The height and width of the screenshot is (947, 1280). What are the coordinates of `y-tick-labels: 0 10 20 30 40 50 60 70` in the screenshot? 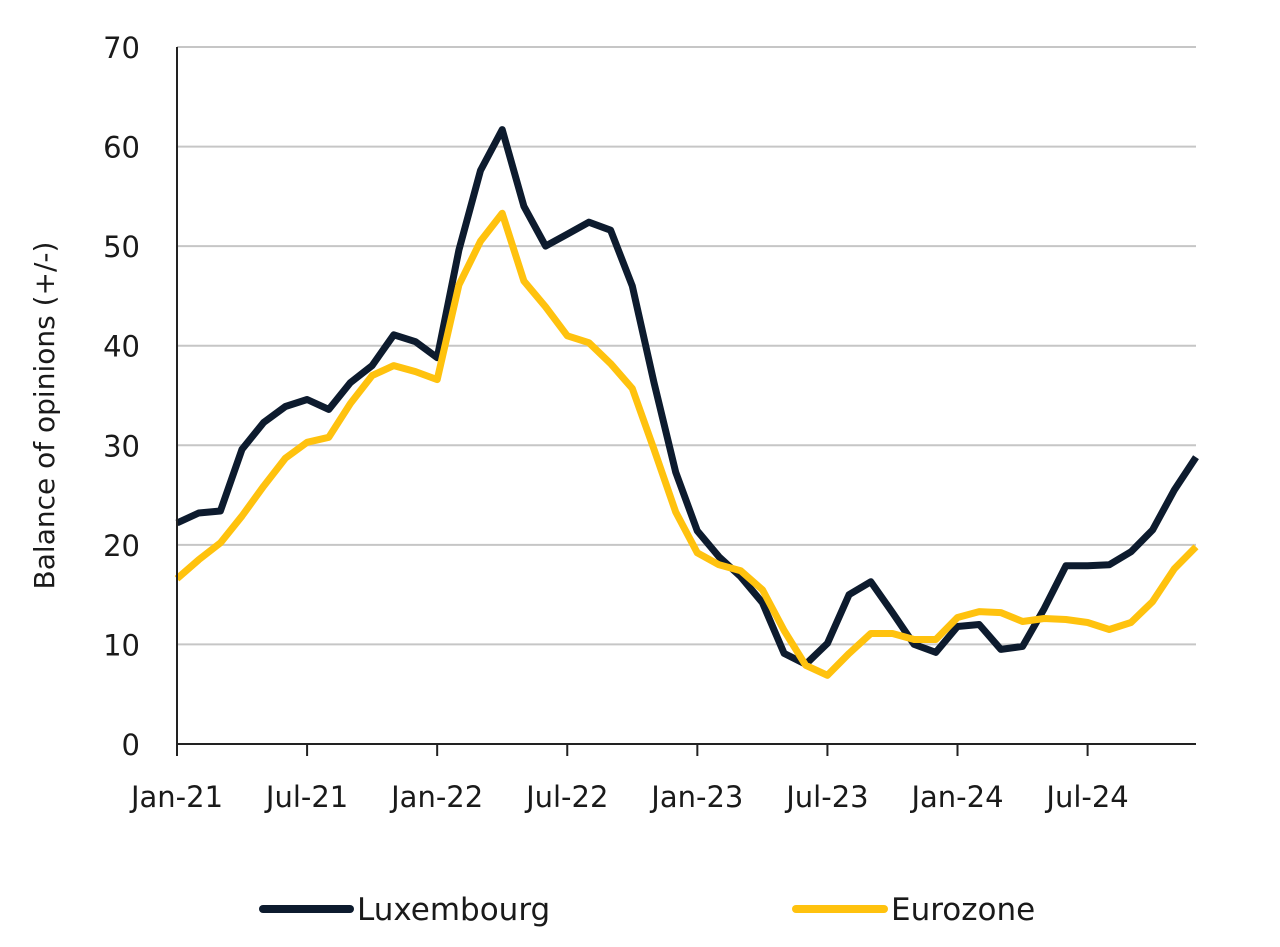 It's located at (121, 396).